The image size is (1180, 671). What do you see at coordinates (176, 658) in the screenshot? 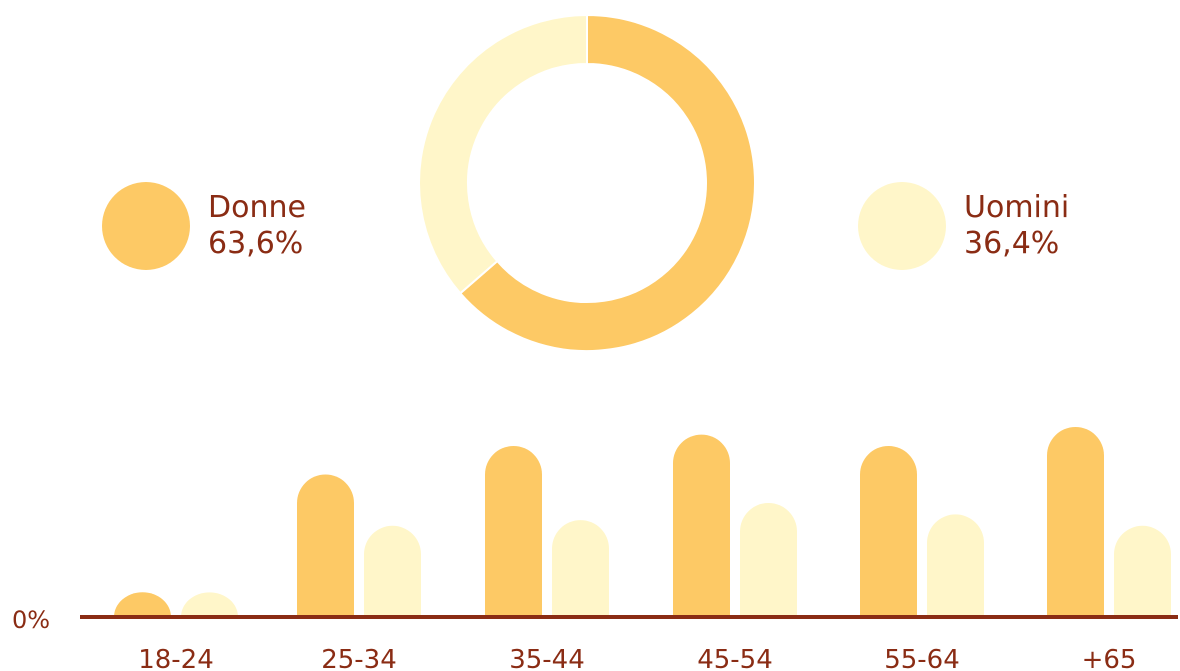
I see `x-tick-label: 18-24` at bounding box center [176, 658].